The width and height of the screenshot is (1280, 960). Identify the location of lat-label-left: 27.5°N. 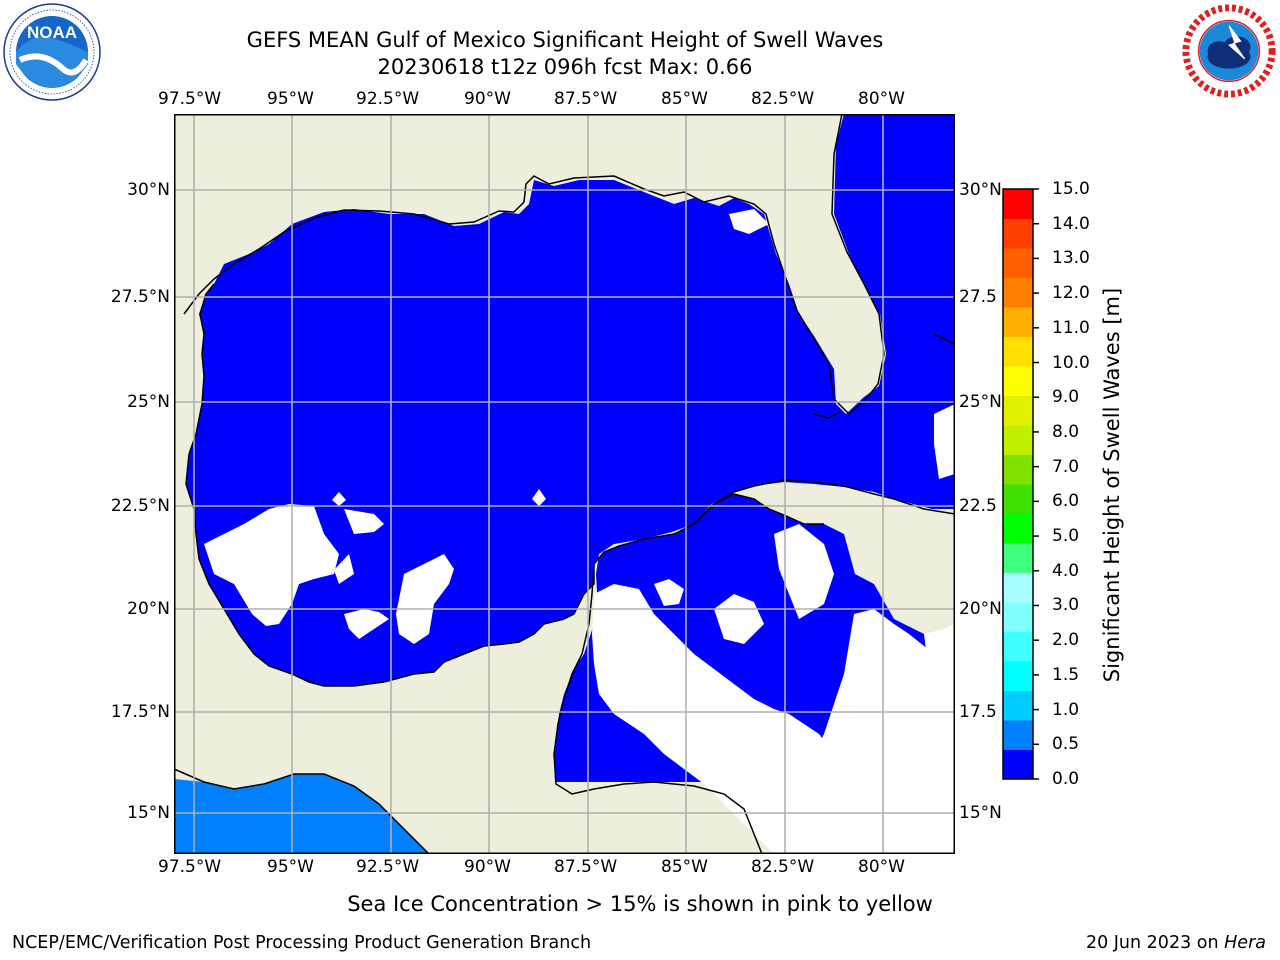
(140, 297).